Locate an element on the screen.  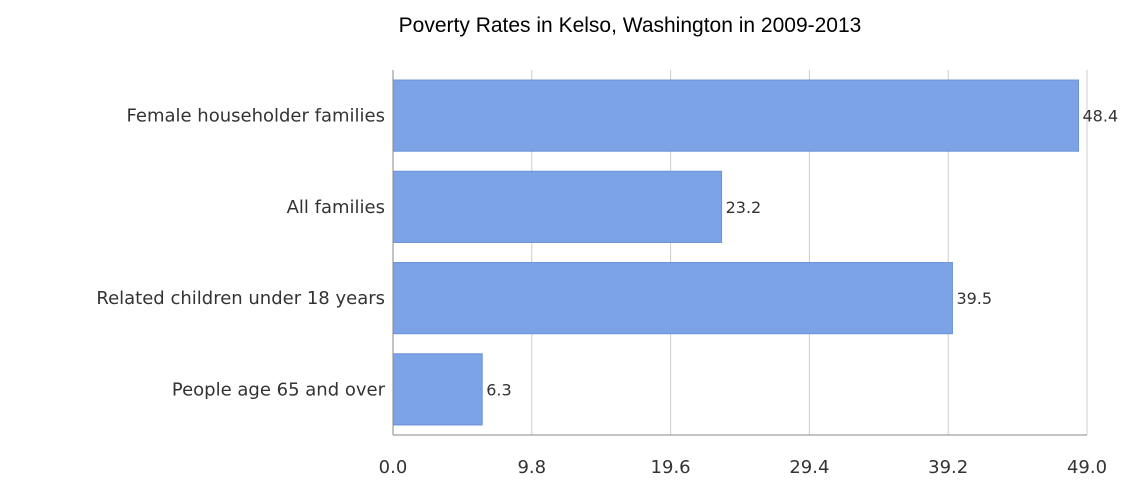
bar-value-label: 6.3 is located at coordinates (498, 389).